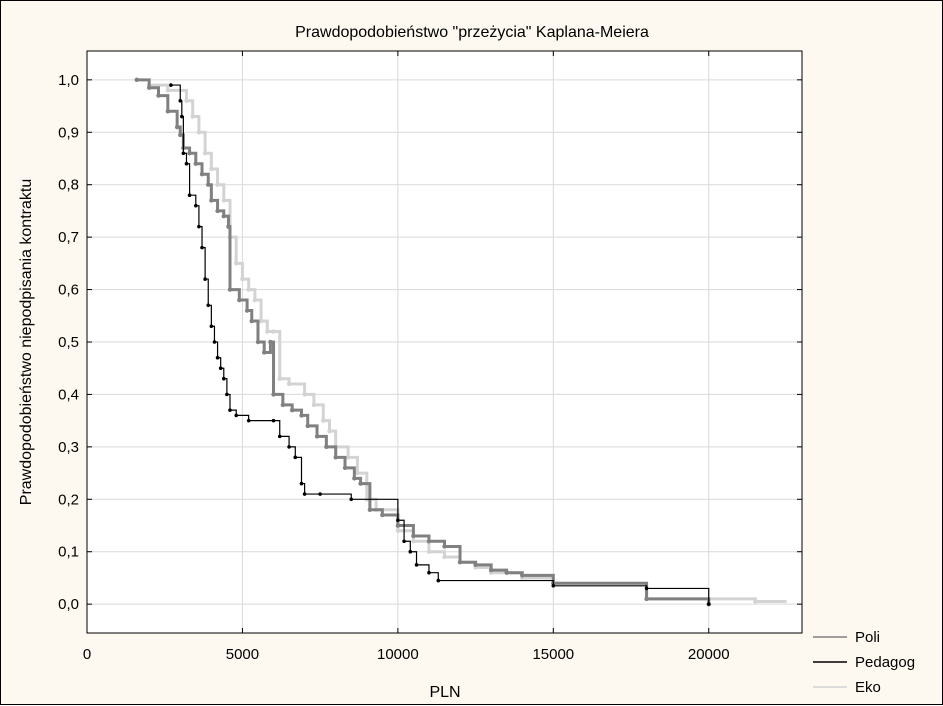  I want to click on y-tick-label: 0,2, so click(68, 499).